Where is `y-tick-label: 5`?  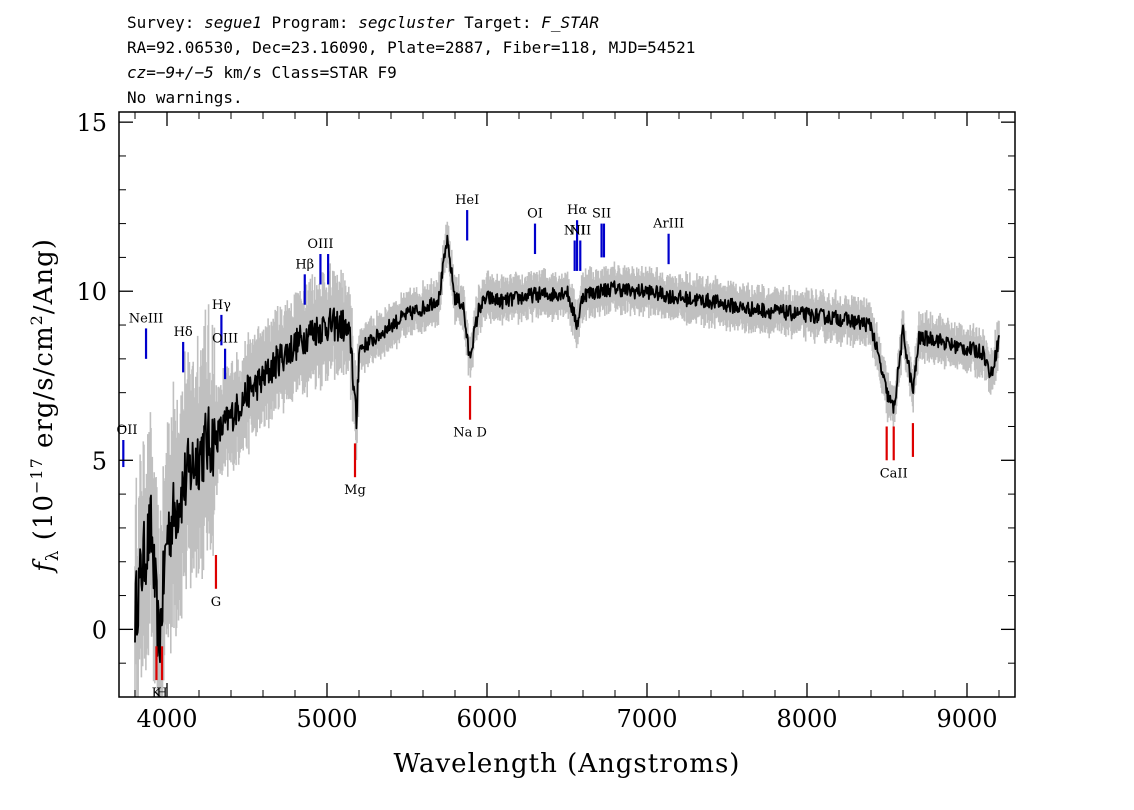
y-tick-label: 5 is located at coordinates (99, 461).